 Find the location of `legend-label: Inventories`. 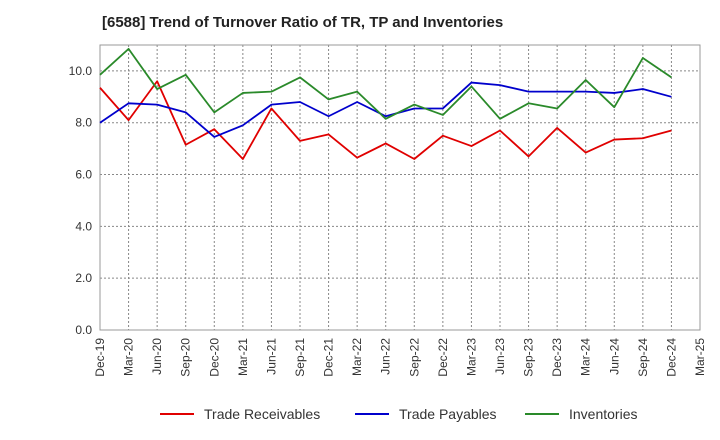

legend-label: Inventories is located at coordinates (603, 414).